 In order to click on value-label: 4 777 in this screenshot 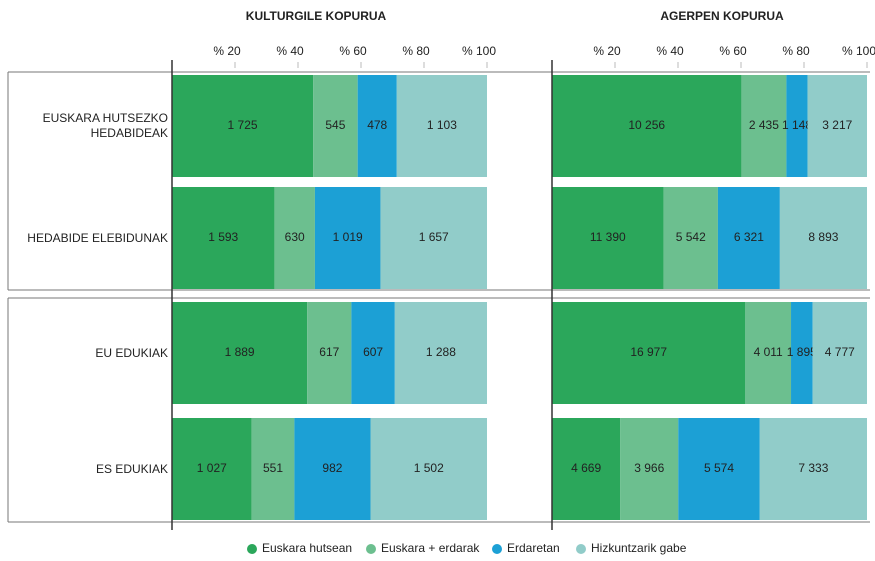, I will do `click(840, 352)`.